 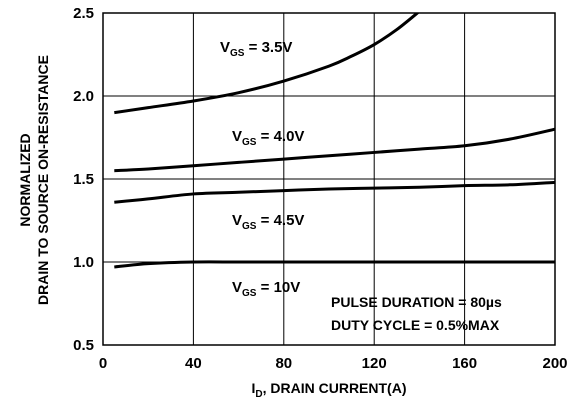 What do you see at coordinates (335, 388) in the screenshot?
I see `x-axis-label-rest: , DRAIN CURRENT(A)` at bounding box center [335, 388].